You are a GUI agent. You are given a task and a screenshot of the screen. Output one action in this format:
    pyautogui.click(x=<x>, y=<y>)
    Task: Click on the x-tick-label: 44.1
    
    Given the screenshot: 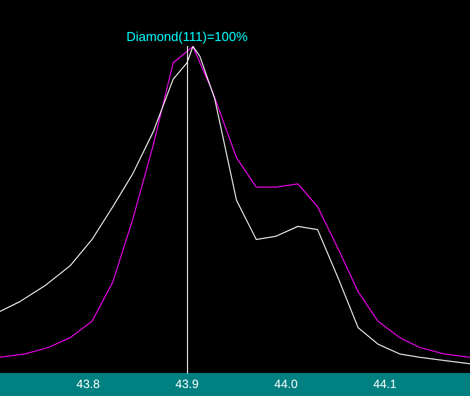 What is the action you would take?
    pyautogui.click(x=385, y=384)
    